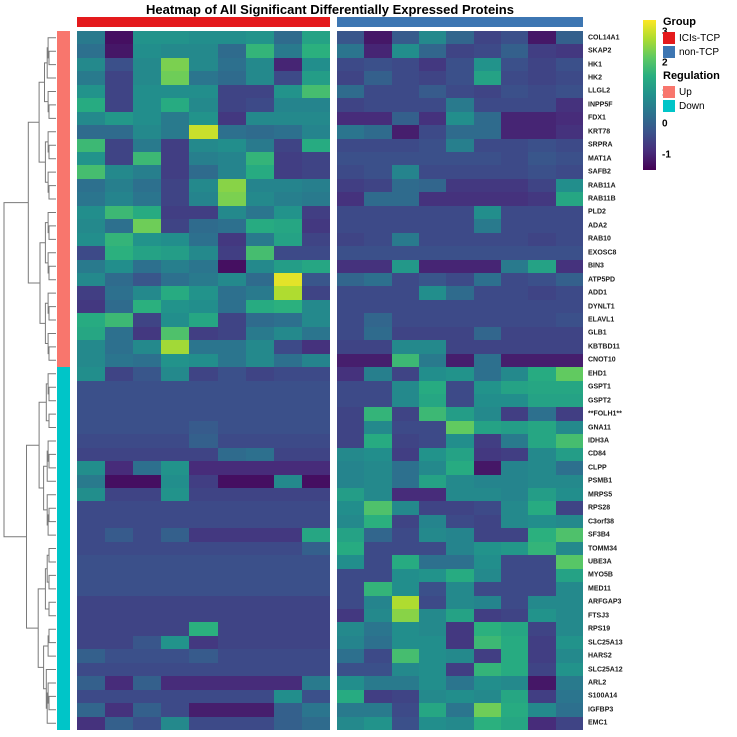 This screenshot has height=737, width=737. I want to click on legend-item-icis-tcp: ICIs-TCP, so click(691, 38).